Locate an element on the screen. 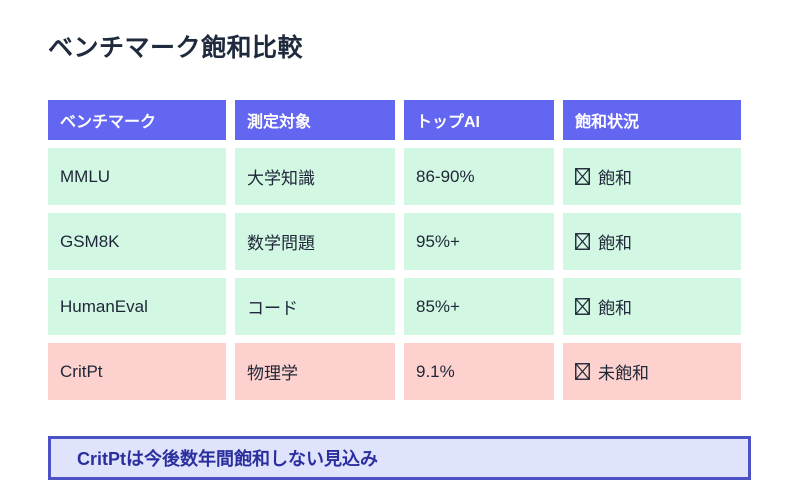  page-title: ベンチマーク飽和比較 is located at coordinates (176, 48).